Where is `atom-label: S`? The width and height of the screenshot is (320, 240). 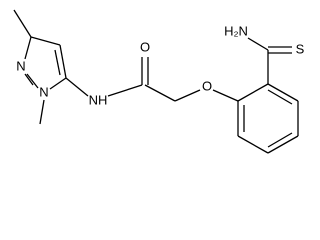 atom-label: S is located at coordinates (300, 48).